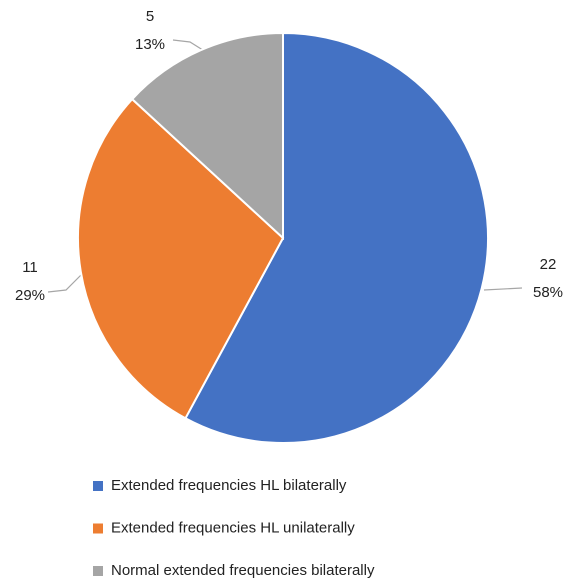 The image size is (578, 588). What do you see at coordinates (207, 136) in the screenshot?
I see `pie-slice` at bounding box center [207, 136].